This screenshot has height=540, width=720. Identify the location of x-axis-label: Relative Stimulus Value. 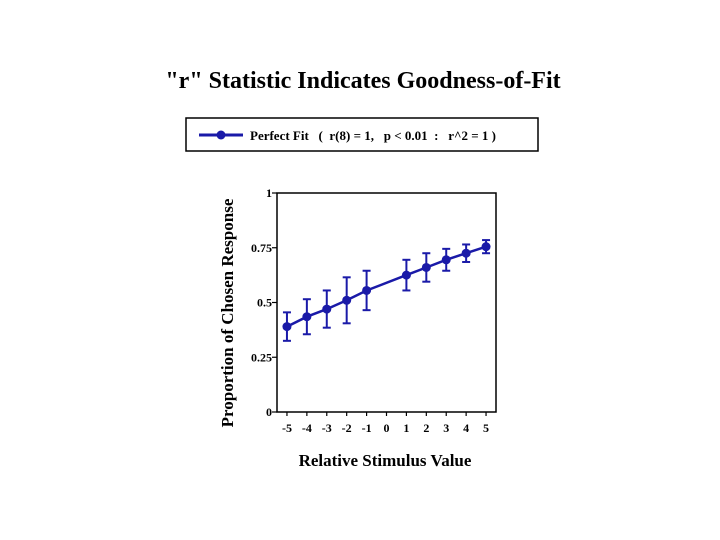
(385, 460).